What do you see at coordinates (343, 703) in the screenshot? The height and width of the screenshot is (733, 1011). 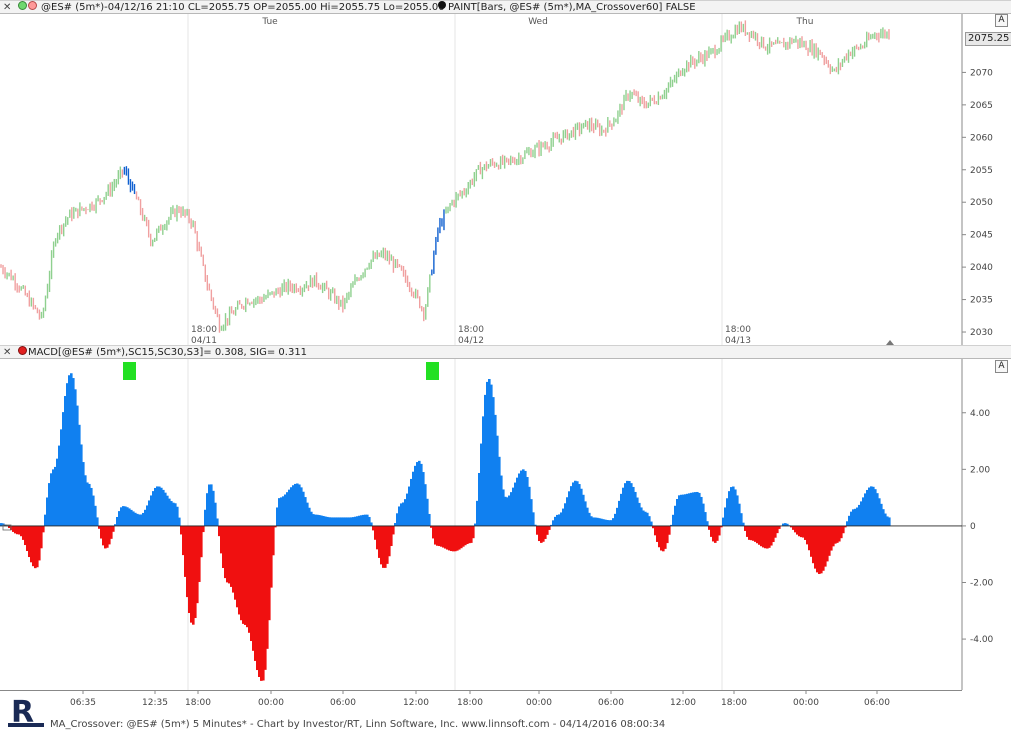 I see `time-tick-label: 06:00` at bounding box center [343, 703].